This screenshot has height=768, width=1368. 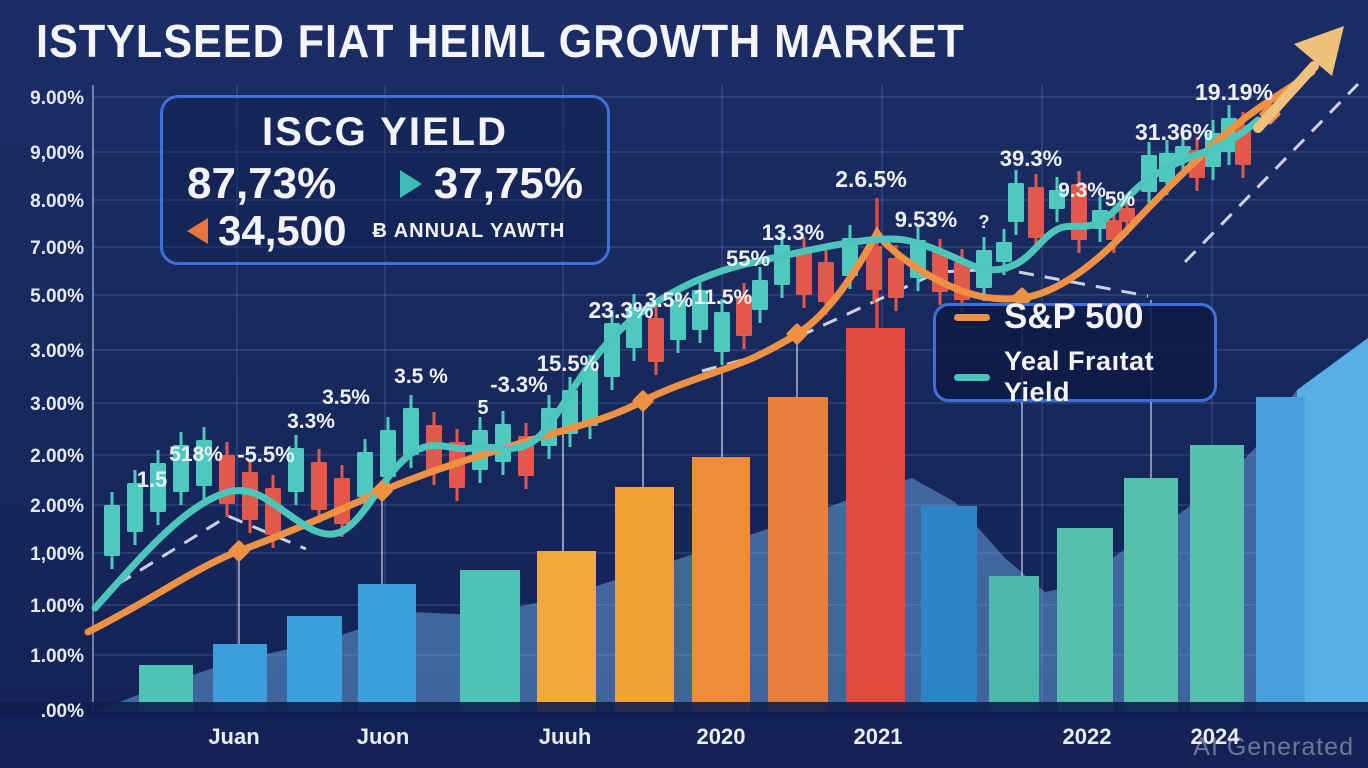 What do you see at coordinates (1174, 132) in the screenshot?
I see `data-label: 31.36%` at bounding box center [1174, 132].